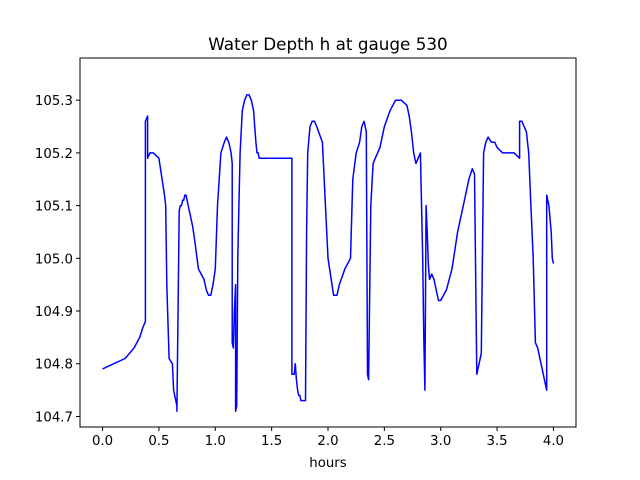  Describe the element at coordinates (54, 154) in the screenshot. I see `y-tick-label: 105.2` at that location.